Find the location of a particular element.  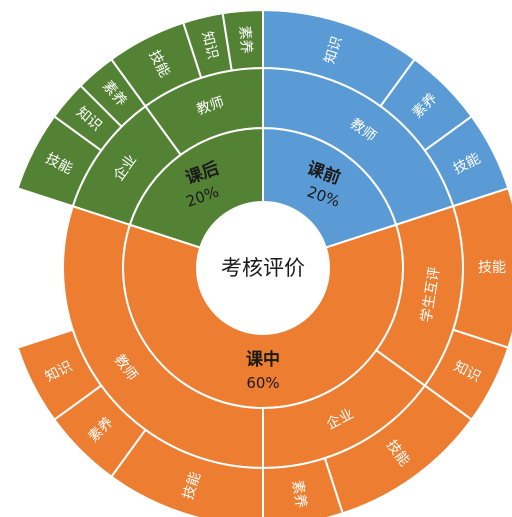

center-hole is located at coordinates (263, 268).